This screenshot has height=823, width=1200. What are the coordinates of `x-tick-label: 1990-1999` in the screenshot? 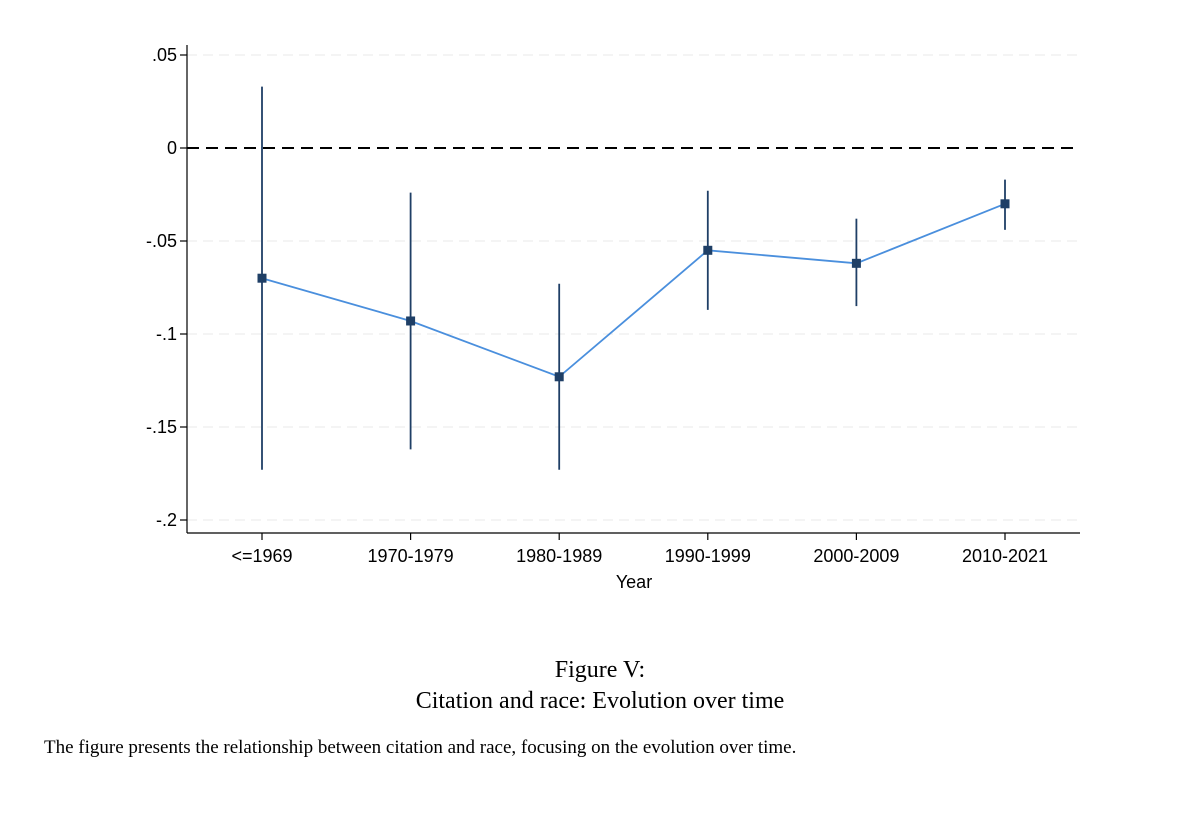 It's located at (708, 556).